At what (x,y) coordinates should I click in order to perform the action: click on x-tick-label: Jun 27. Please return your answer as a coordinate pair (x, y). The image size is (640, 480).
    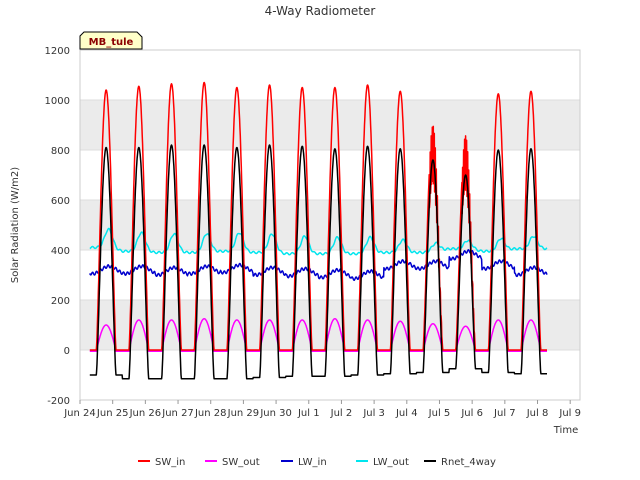
    Looking at the image, I should click on (177, 413).